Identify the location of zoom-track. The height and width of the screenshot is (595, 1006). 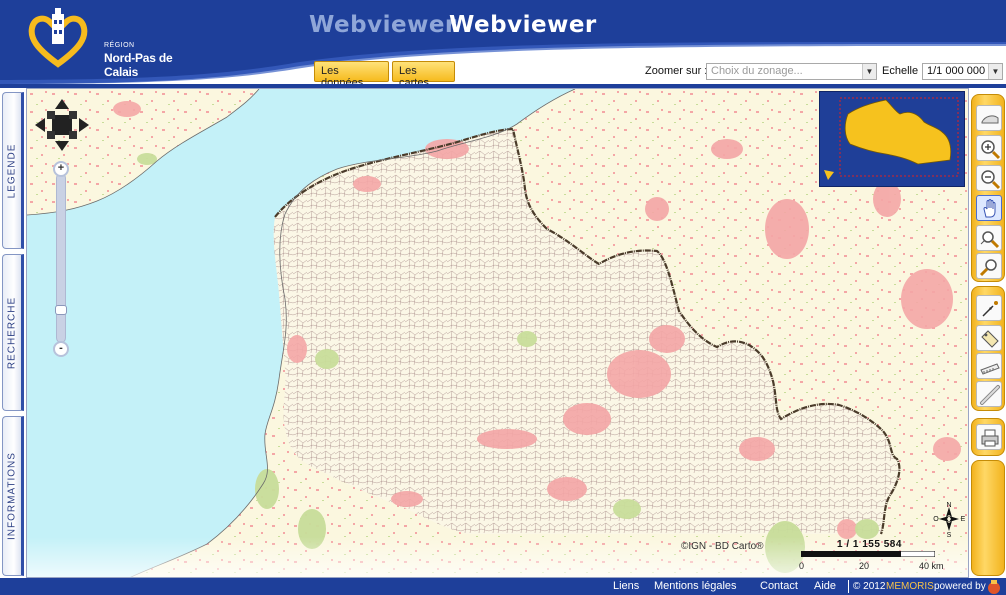
(61, 258).